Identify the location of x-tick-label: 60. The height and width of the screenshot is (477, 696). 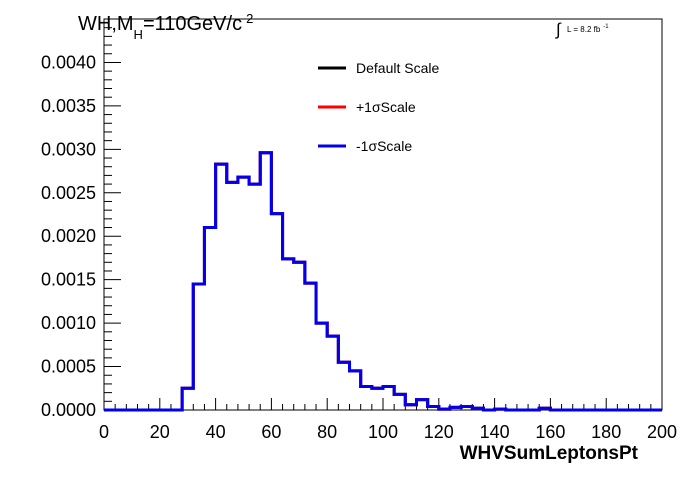
(271, 432).